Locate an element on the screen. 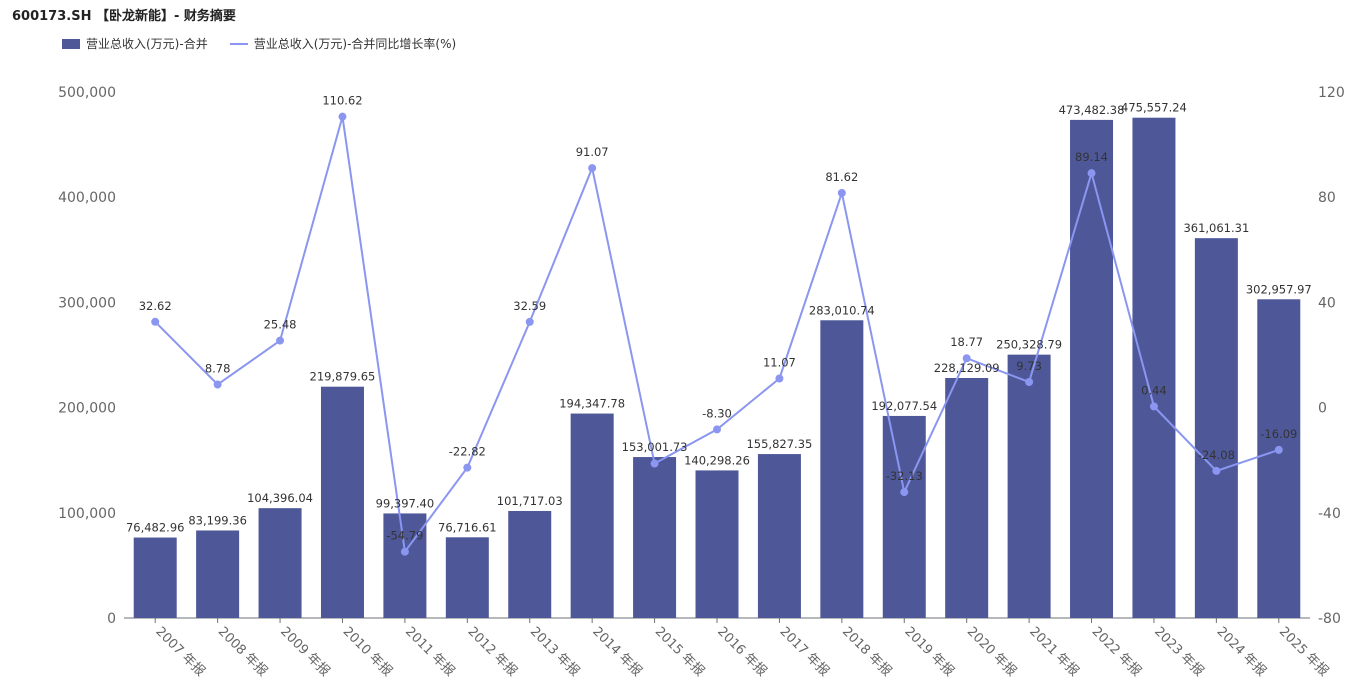 The height and width of the screenshot is (685, 1362). line-value-label: 89.14 is located at coordinates (1091, 157).